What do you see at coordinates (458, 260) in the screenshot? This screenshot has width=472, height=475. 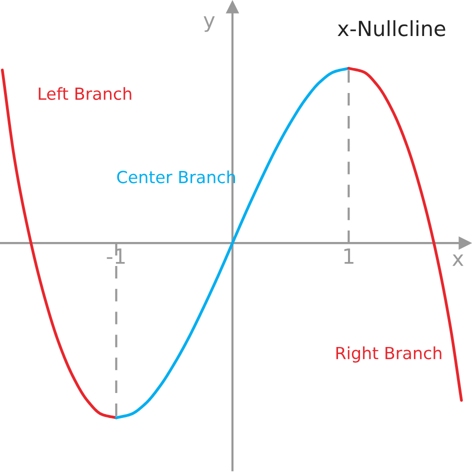 I see `x-axis-title: x` at bounding box center [458, 260].